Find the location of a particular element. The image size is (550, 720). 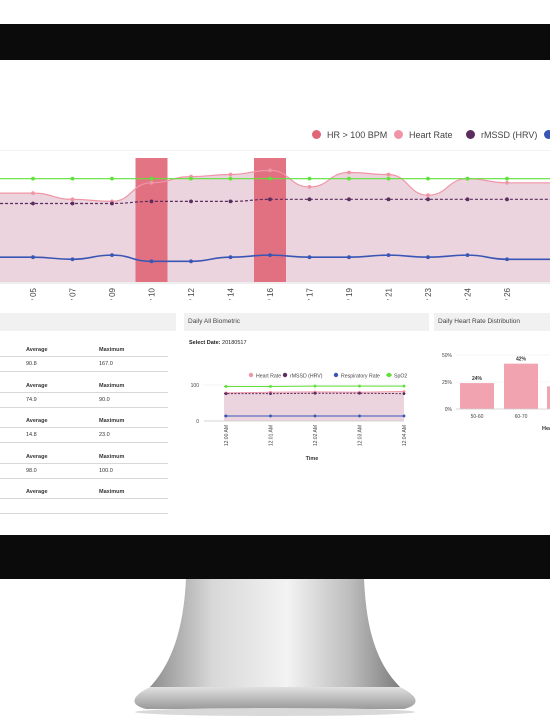

monitor-bezel-top is located at coordinates (275, 42).